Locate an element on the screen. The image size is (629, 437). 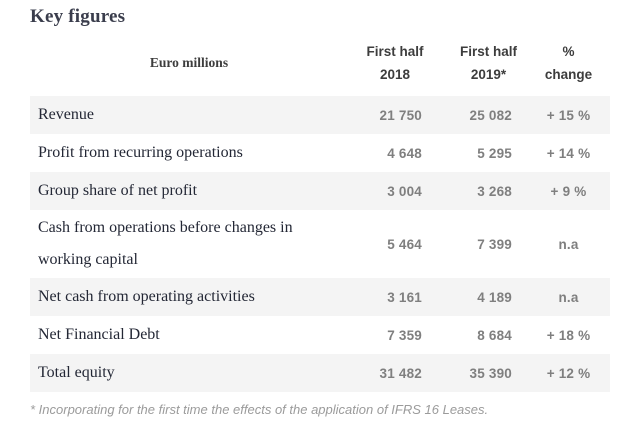
column-header-line-2: 2018 is located at coordinates (395, 74).